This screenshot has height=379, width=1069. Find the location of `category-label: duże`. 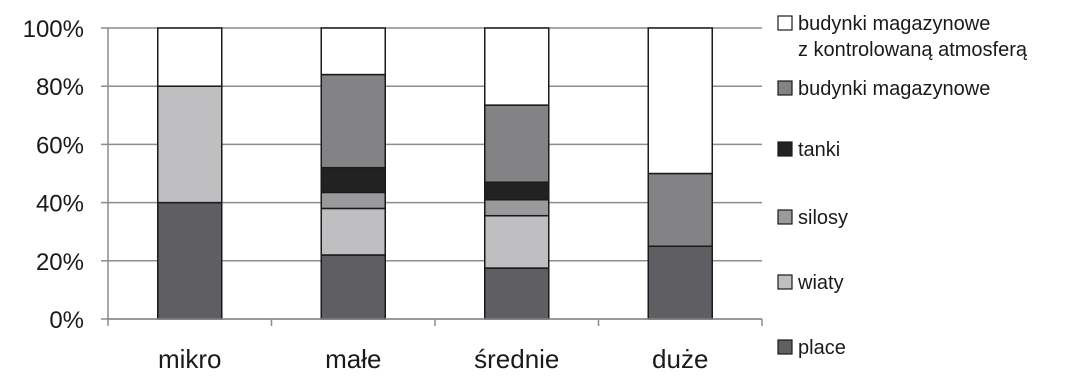

category-label: duże is located at coordinates (680, 359).